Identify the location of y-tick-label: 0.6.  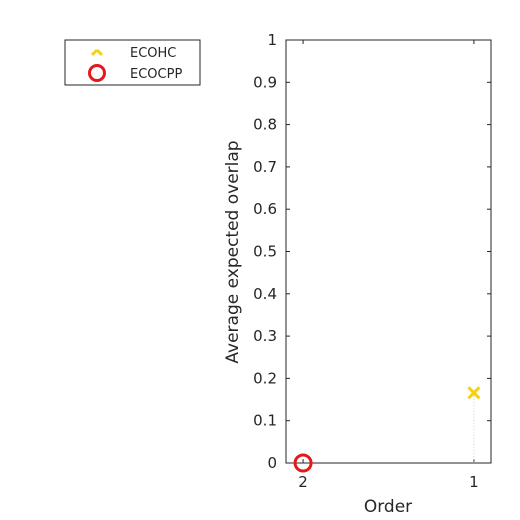
(265, 209).